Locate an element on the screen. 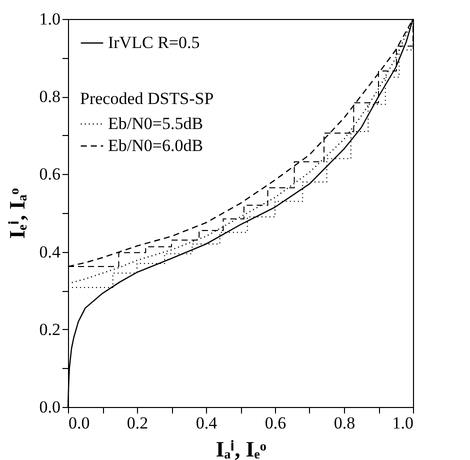 The width and height of the screenshot is (470, 460). x-tick-label: 1.0 is located at coordinates (403, 423).